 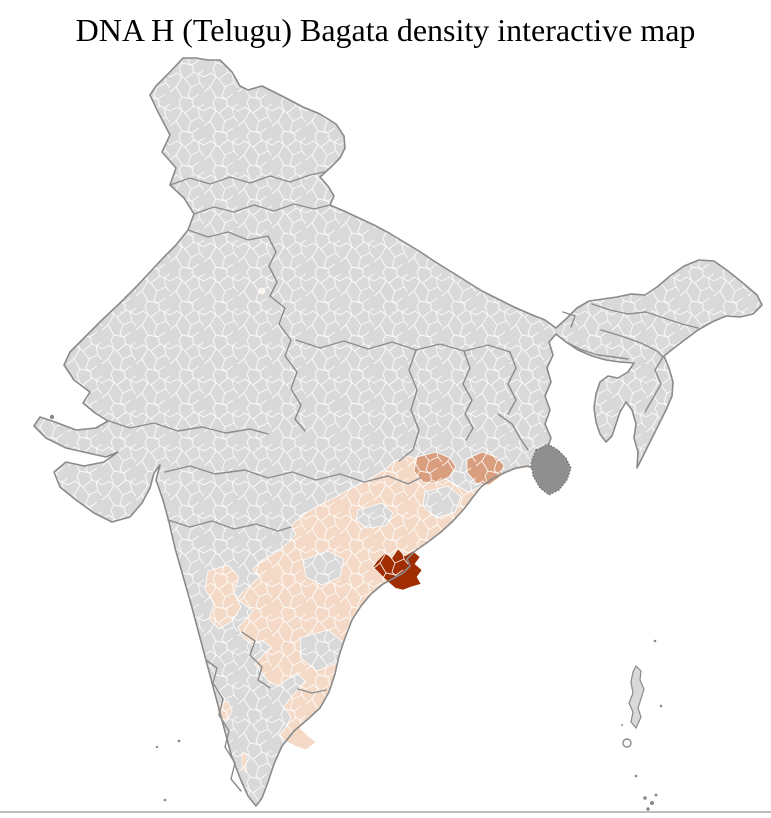 I want to click on kutch-creek-speck, so click(x=52, y=417).